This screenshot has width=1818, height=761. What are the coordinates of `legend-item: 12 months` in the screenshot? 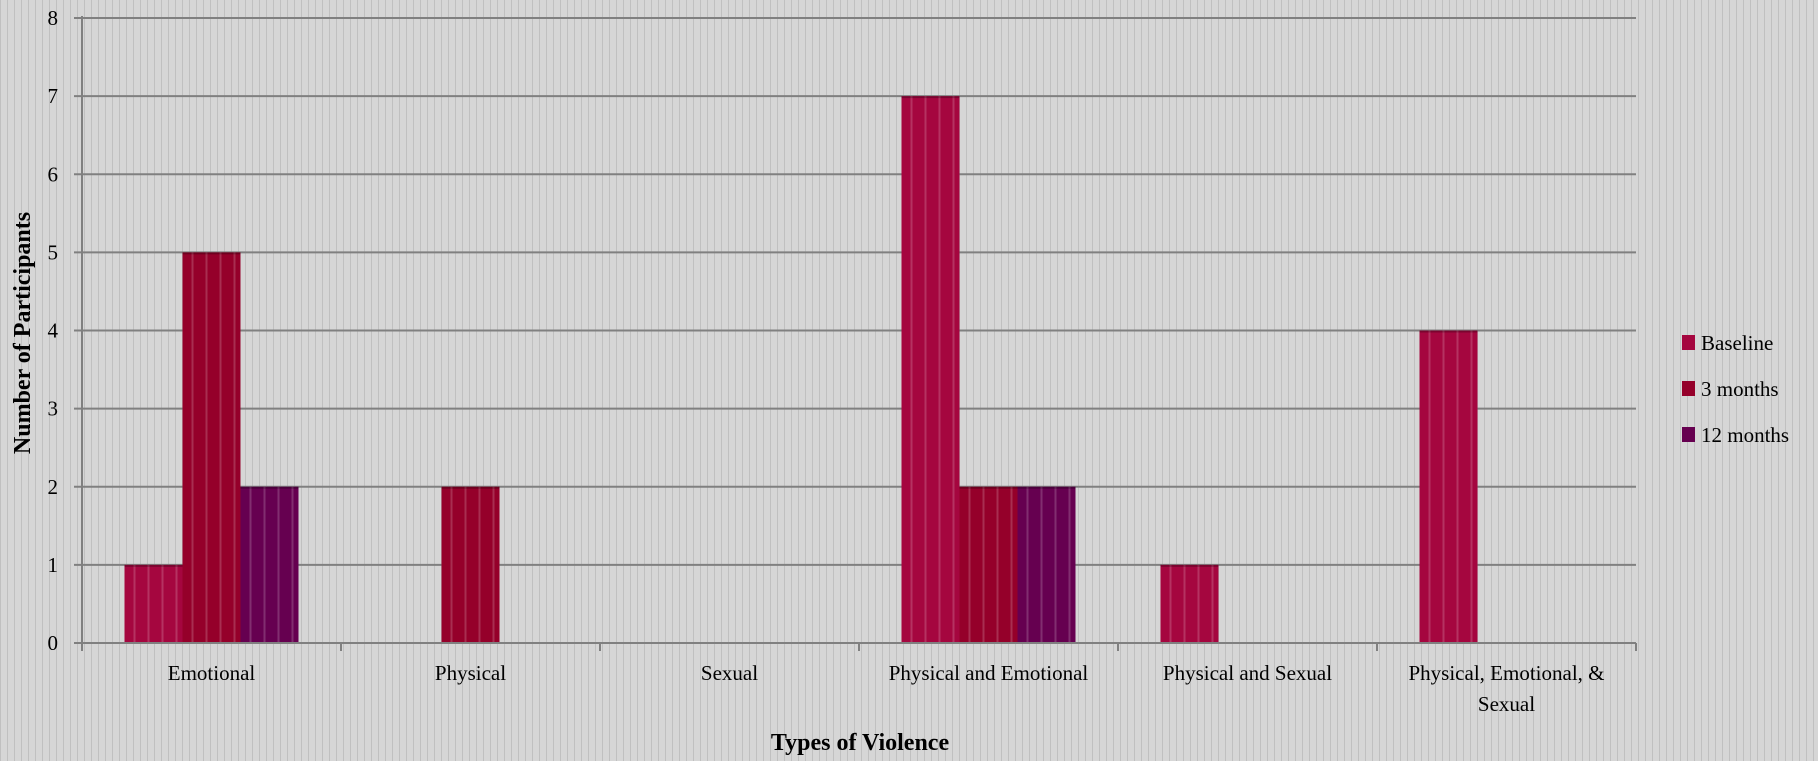 It's located at (1735, 435).